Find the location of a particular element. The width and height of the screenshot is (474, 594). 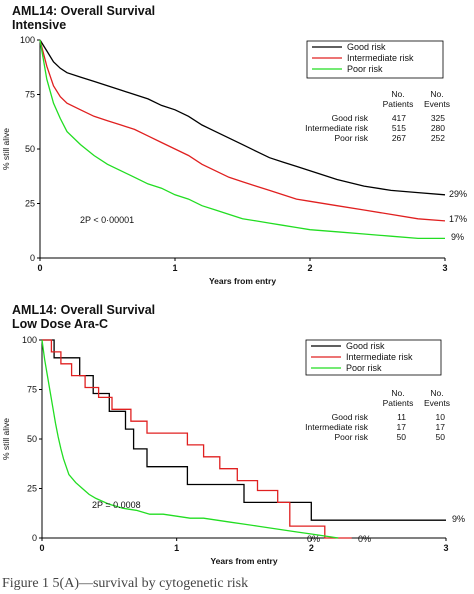

end-value-label: 17% is located at coordinates (458, 219).